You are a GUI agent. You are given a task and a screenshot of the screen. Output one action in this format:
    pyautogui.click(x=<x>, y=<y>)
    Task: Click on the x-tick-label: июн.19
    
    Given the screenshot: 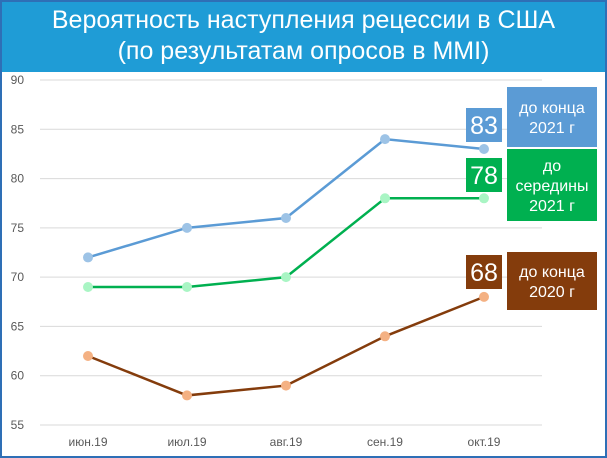 What is the action you would take?
    pyautogui.click(x=87, y=442)
    